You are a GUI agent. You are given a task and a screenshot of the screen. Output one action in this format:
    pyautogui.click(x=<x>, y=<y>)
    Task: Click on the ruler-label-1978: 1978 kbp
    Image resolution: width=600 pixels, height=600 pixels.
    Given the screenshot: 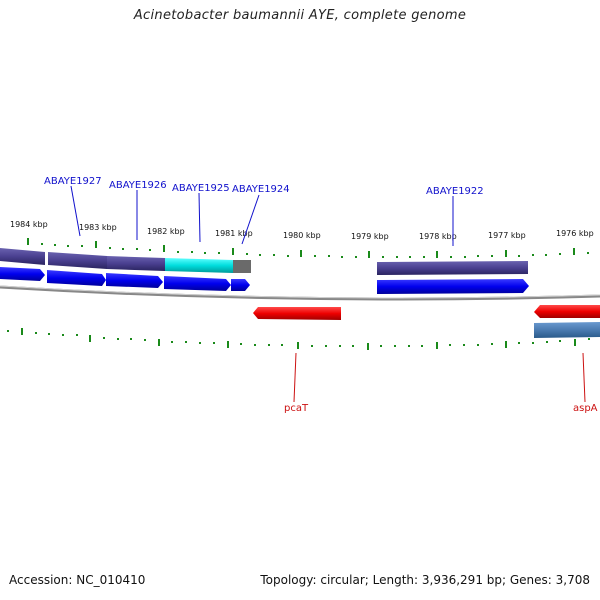 What is the action you would take?
    pyautogui.click(x=438, y=236)
    